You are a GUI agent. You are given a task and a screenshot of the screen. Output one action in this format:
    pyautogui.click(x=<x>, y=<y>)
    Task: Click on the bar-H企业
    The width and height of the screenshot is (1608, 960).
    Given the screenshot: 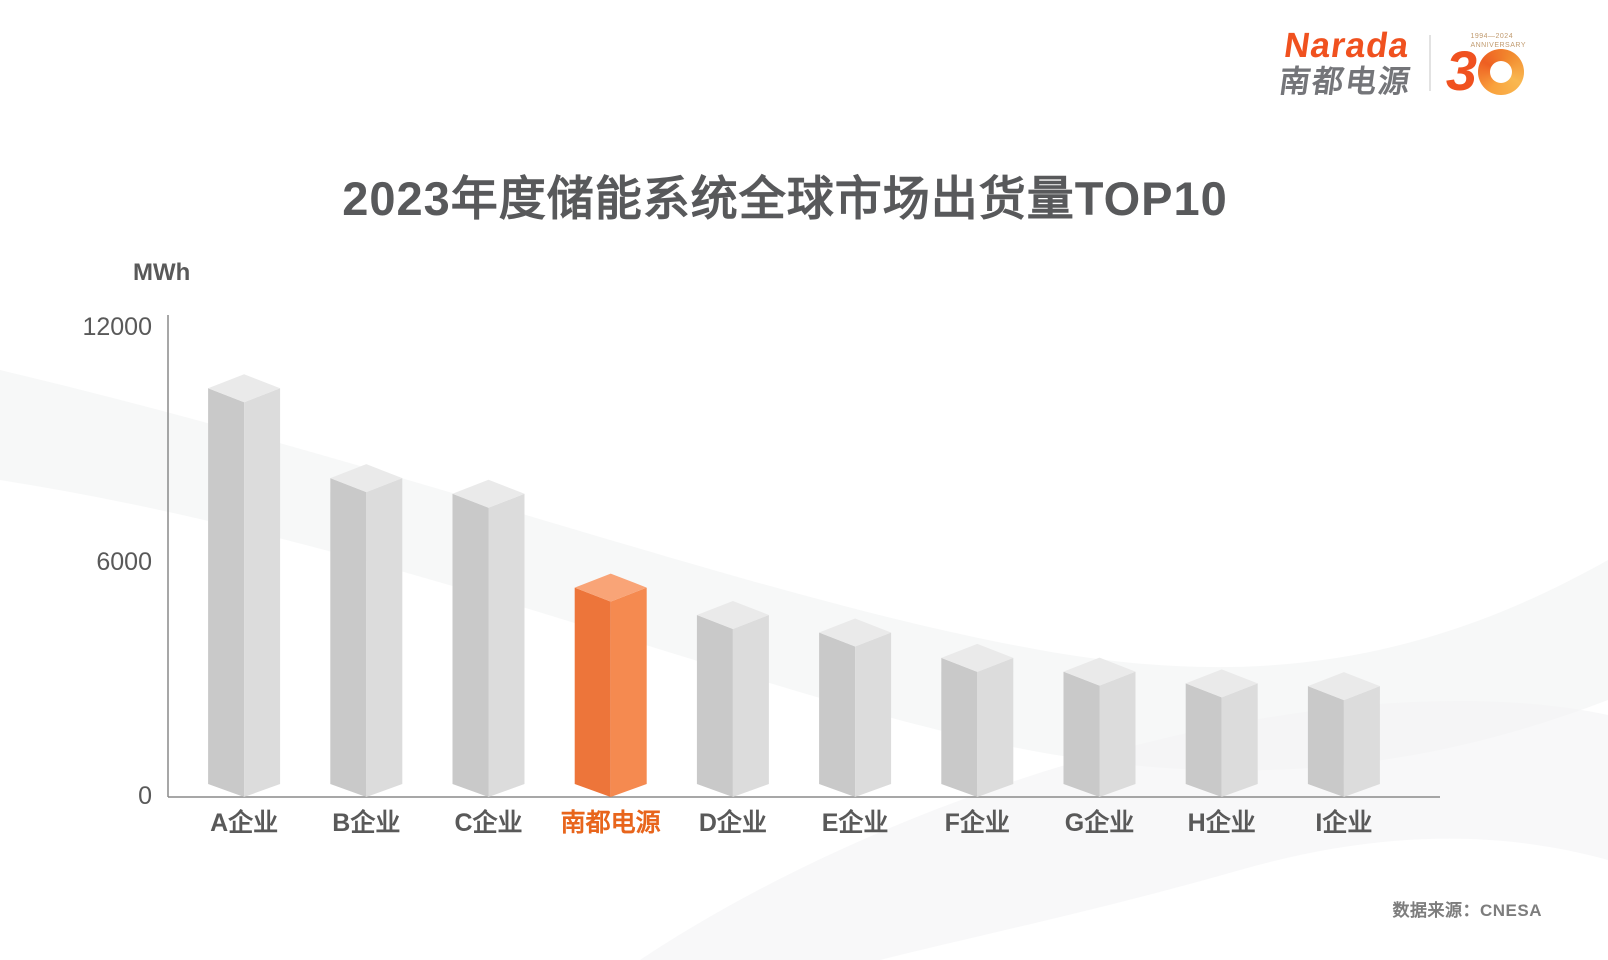 What is the action you would take?
    pyautogui.click(x=1221, y=733)
    